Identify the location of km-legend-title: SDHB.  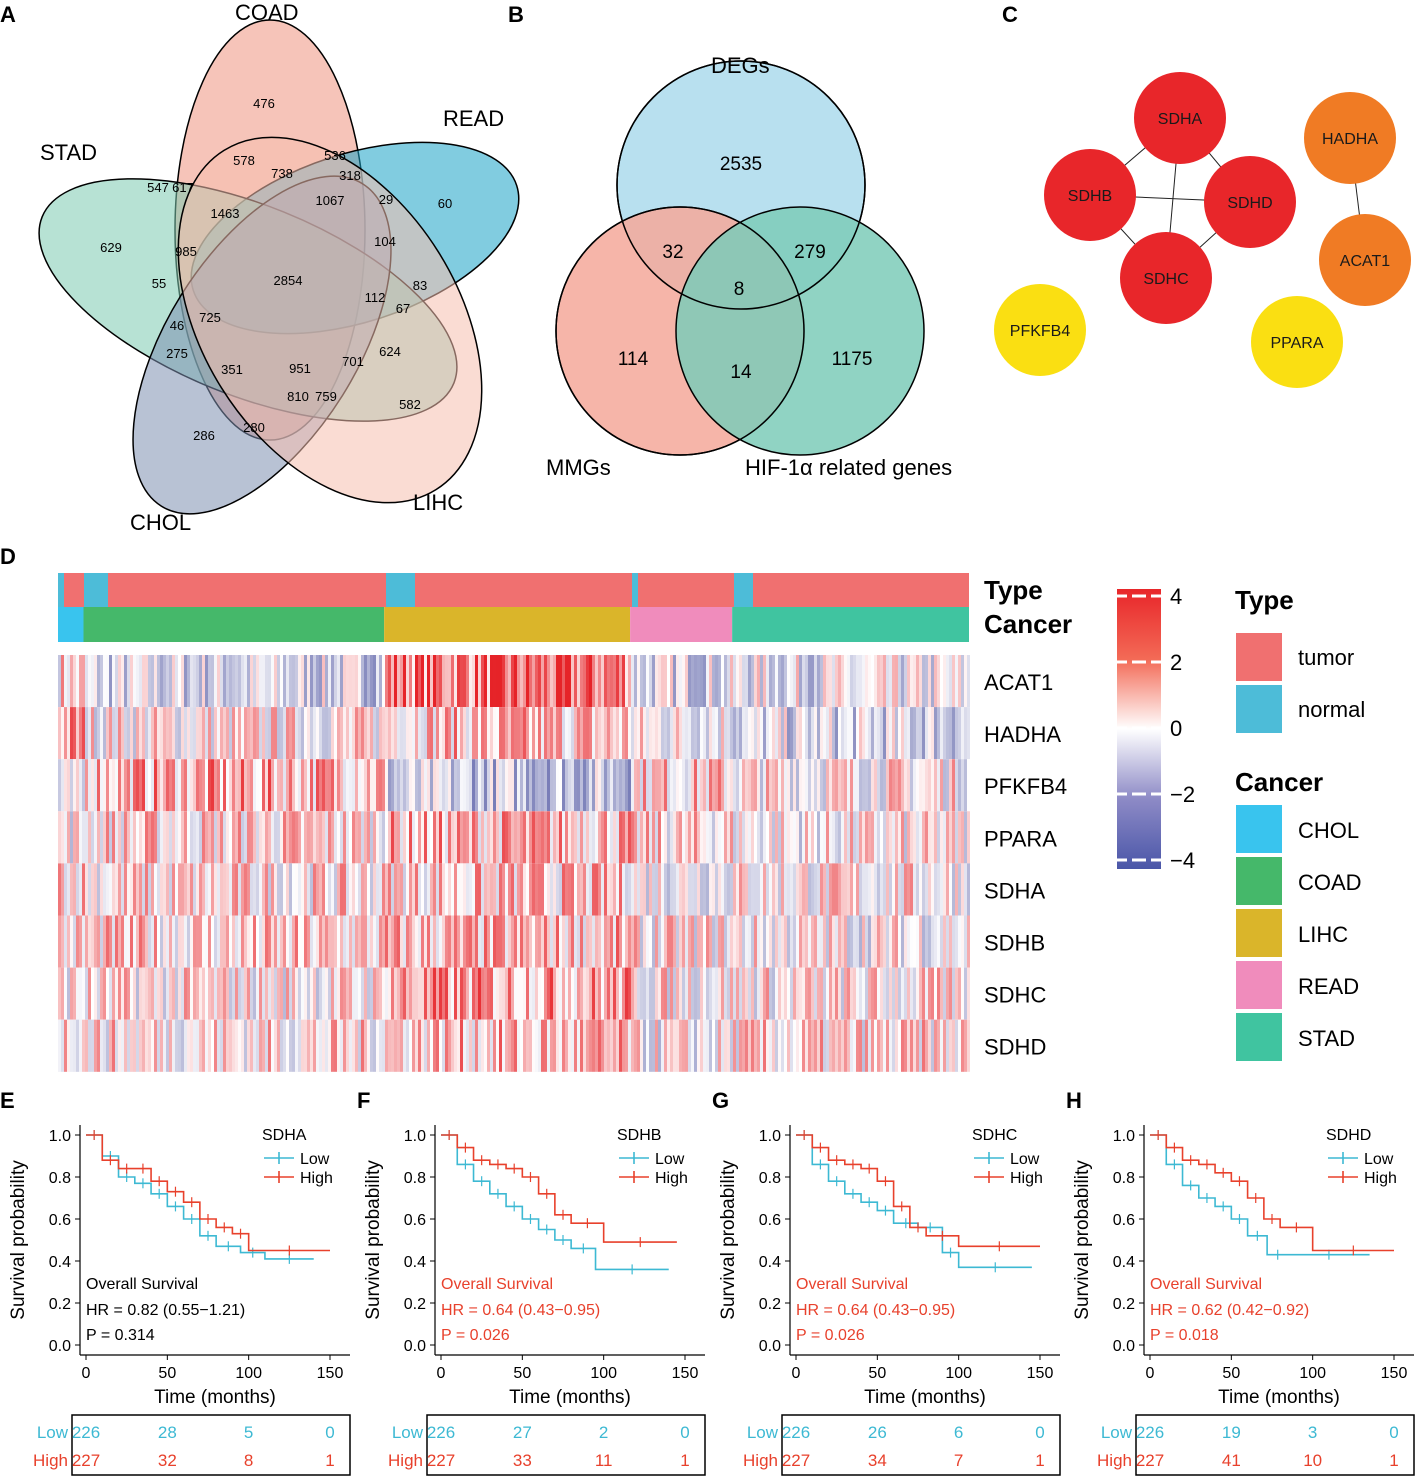
(639, 1135).